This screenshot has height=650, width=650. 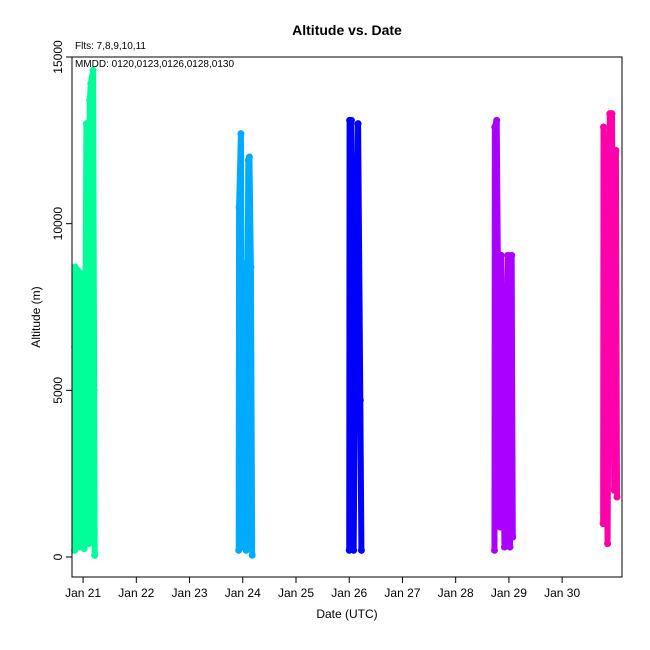 I want to click on y-tick-label: 5000, so click(x=58, y=390).